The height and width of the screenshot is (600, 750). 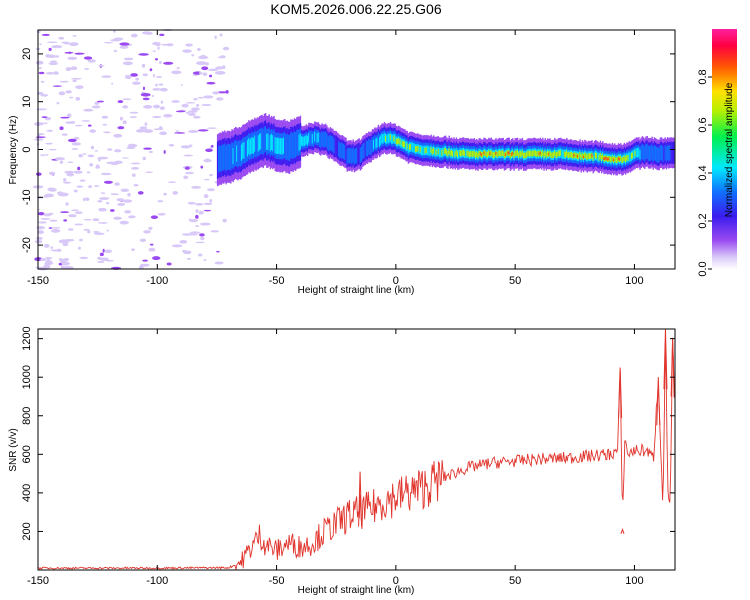 I want to click on x-tick-label: 50, so click(x=515, y=581).